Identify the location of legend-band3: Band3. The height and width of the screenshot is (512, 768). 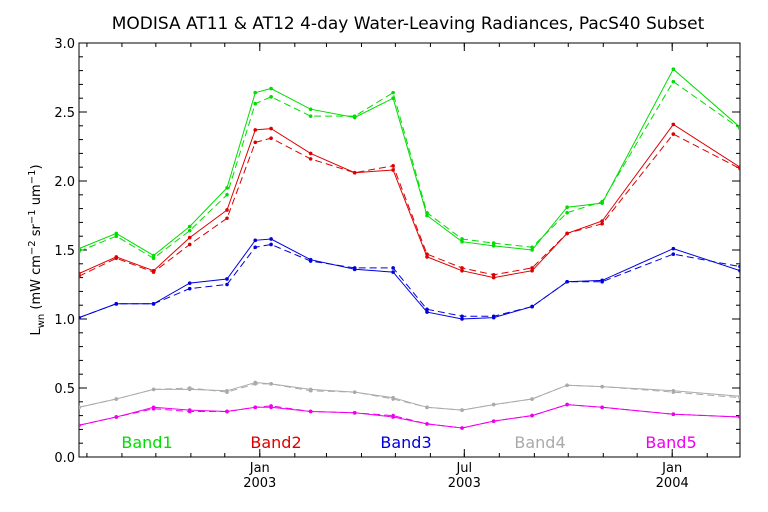
(405, 442).